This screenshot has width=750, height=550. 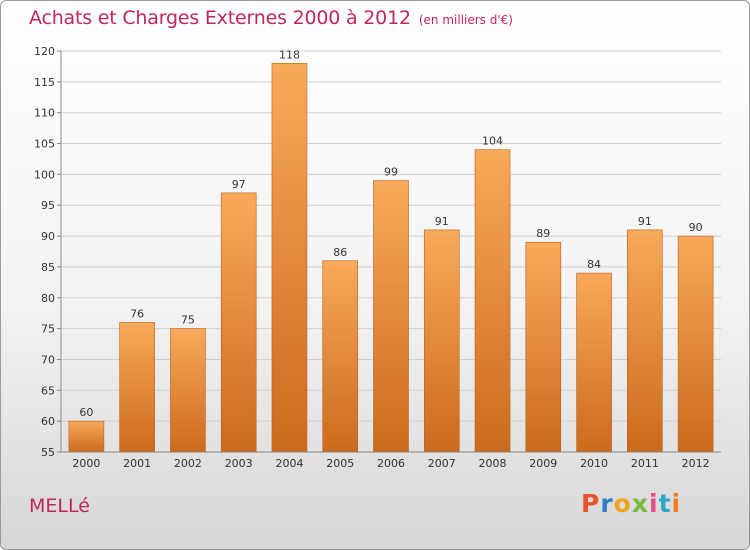 What do you see at coordinates (48, 421) in the screenshot?
I see `y-tick-label: 60` at bounding box center [48, 421].